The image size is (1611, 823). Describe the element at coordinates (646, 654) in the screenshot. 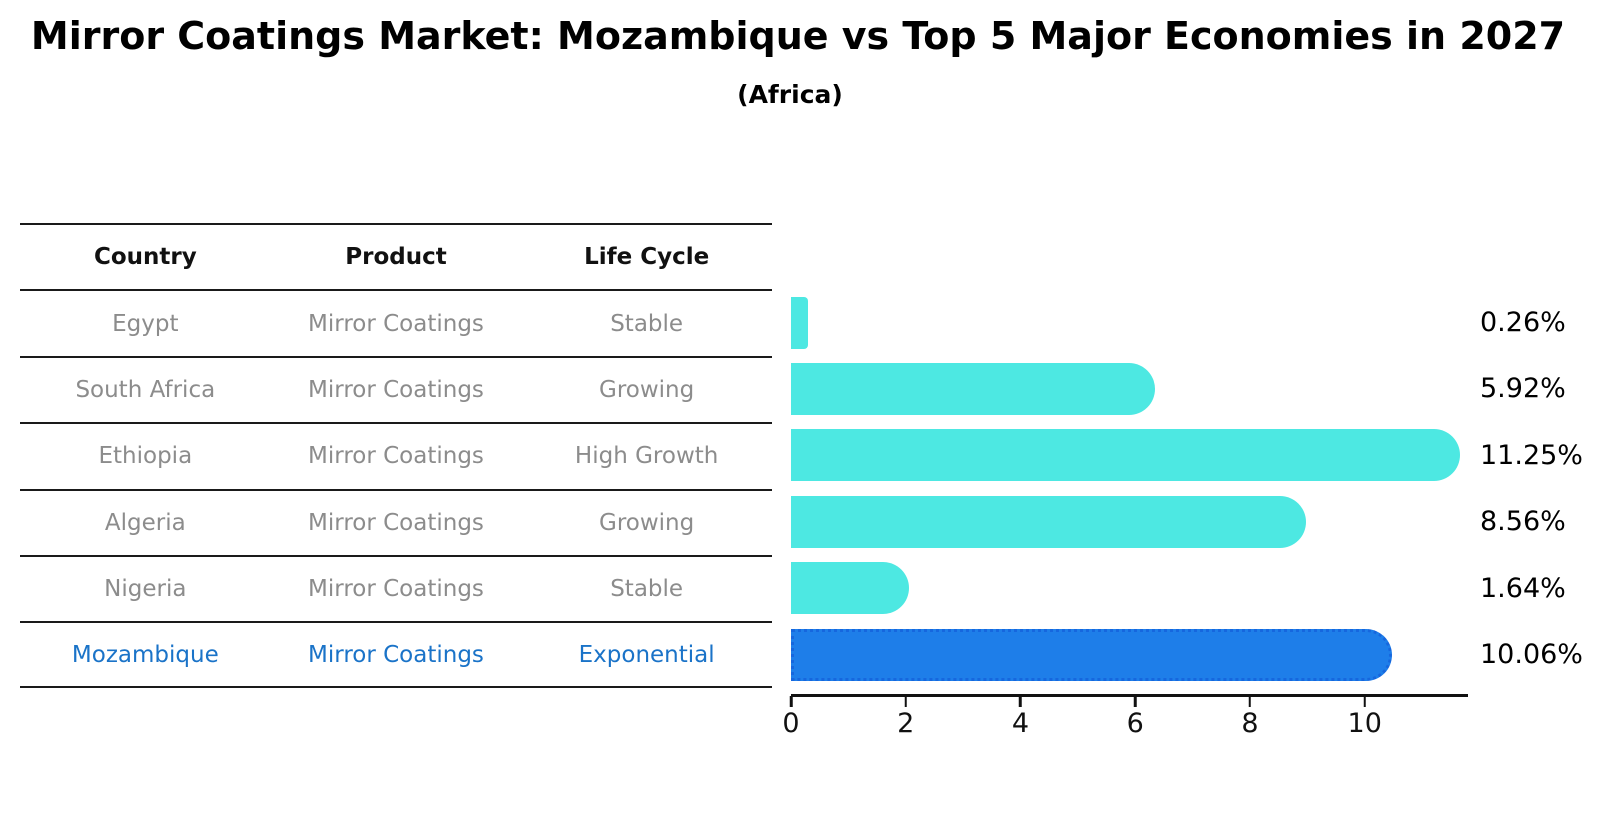

I see `table-cell: Exponential` at that location.